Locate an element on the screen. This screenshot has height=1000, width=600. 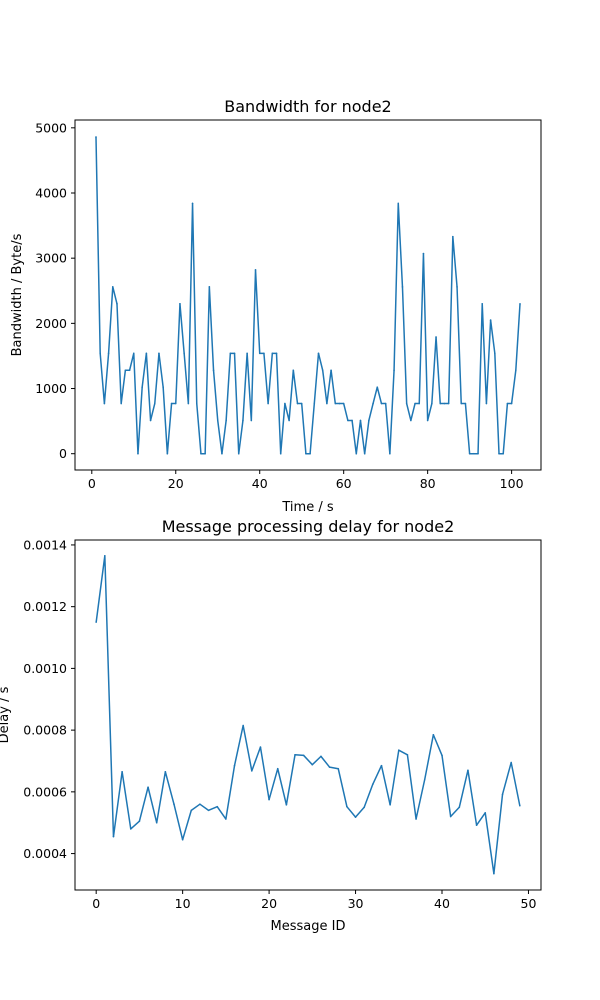
y-tick-label: 2000 is located at coordinates (51, 323).